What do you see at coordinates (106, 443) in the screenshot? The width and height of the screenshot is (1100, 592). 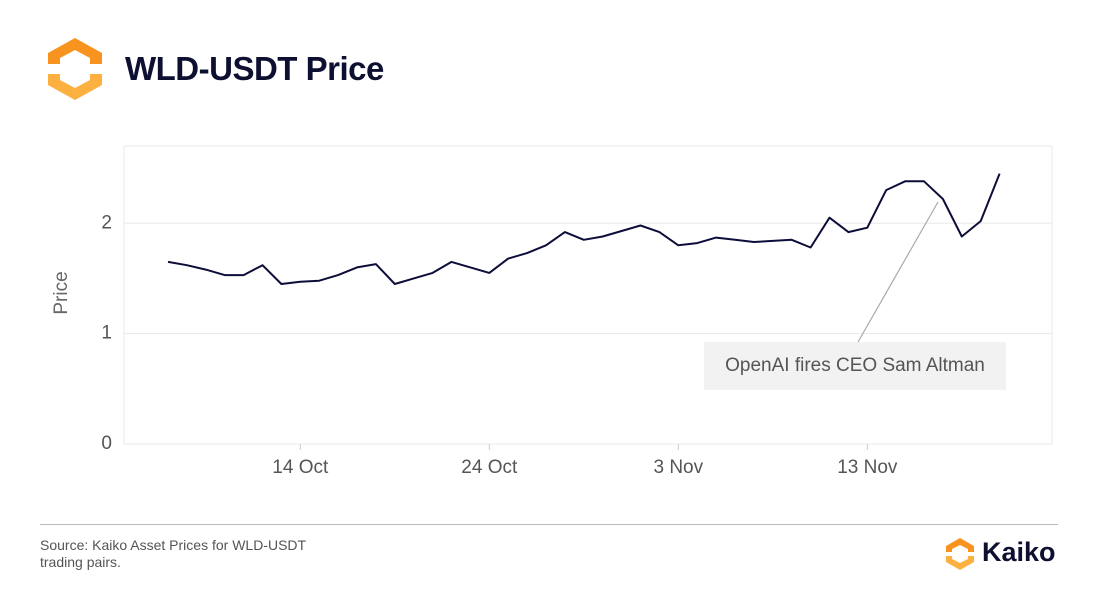 I see `y-tick-label: 0` at bounding box center [106, 443].